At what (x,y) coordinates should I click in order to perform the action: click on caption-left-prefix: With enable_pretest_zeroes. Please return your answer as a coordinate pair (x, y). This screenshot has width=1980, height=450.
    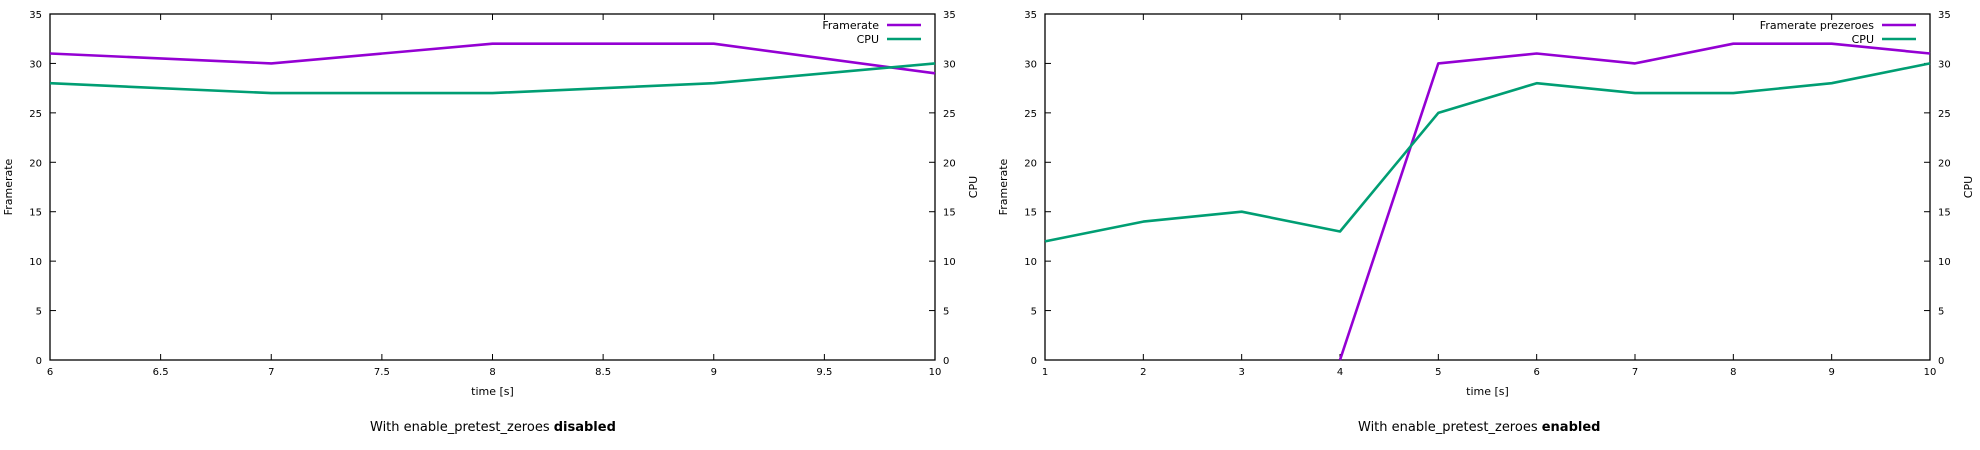
    Looking at the image, I should click on (462, 427).